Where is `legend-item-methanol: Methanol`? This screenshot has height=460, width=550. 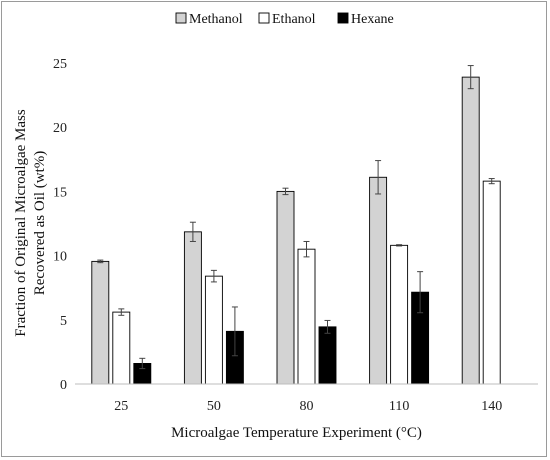 legend-item-methanol: Methanol is located at coordinates (209, 19).